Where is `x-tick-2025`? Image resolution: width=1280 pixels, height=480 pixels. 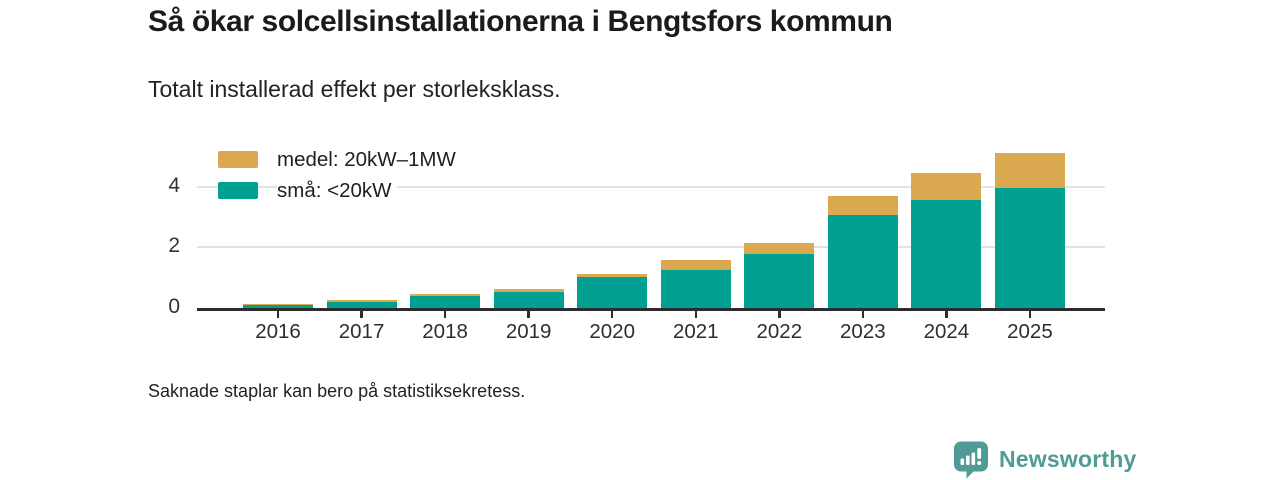
x-tick-2025 is located at coordinates (1030, 313).